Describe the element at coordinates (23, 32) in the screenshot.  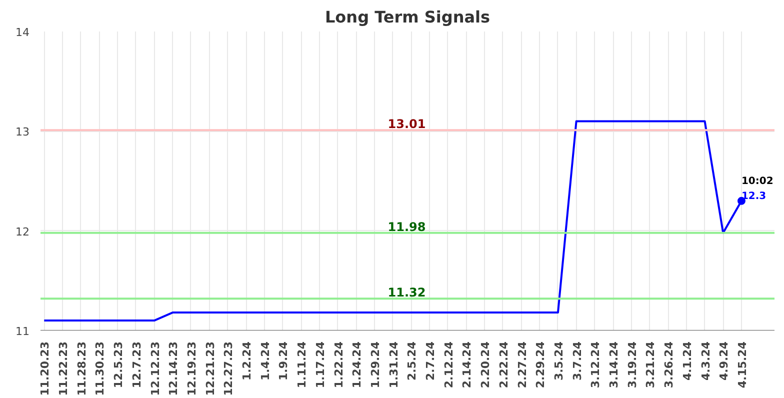
I see `y-tick-label: 14` at that location.